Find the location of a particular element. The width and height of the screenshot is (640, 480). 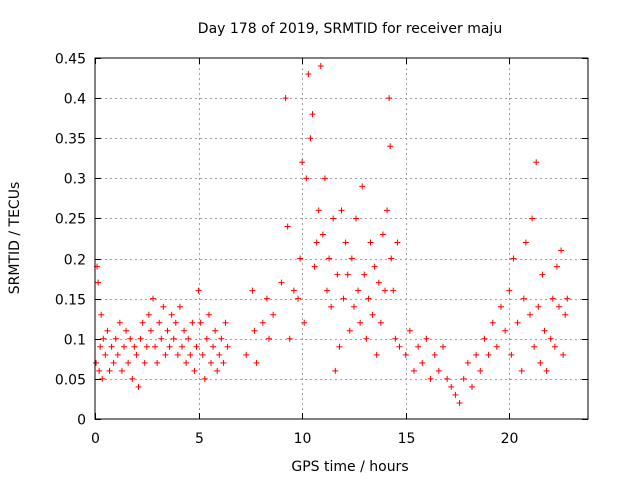

y-tick-label: 0 is located at coordinates (81, 421).